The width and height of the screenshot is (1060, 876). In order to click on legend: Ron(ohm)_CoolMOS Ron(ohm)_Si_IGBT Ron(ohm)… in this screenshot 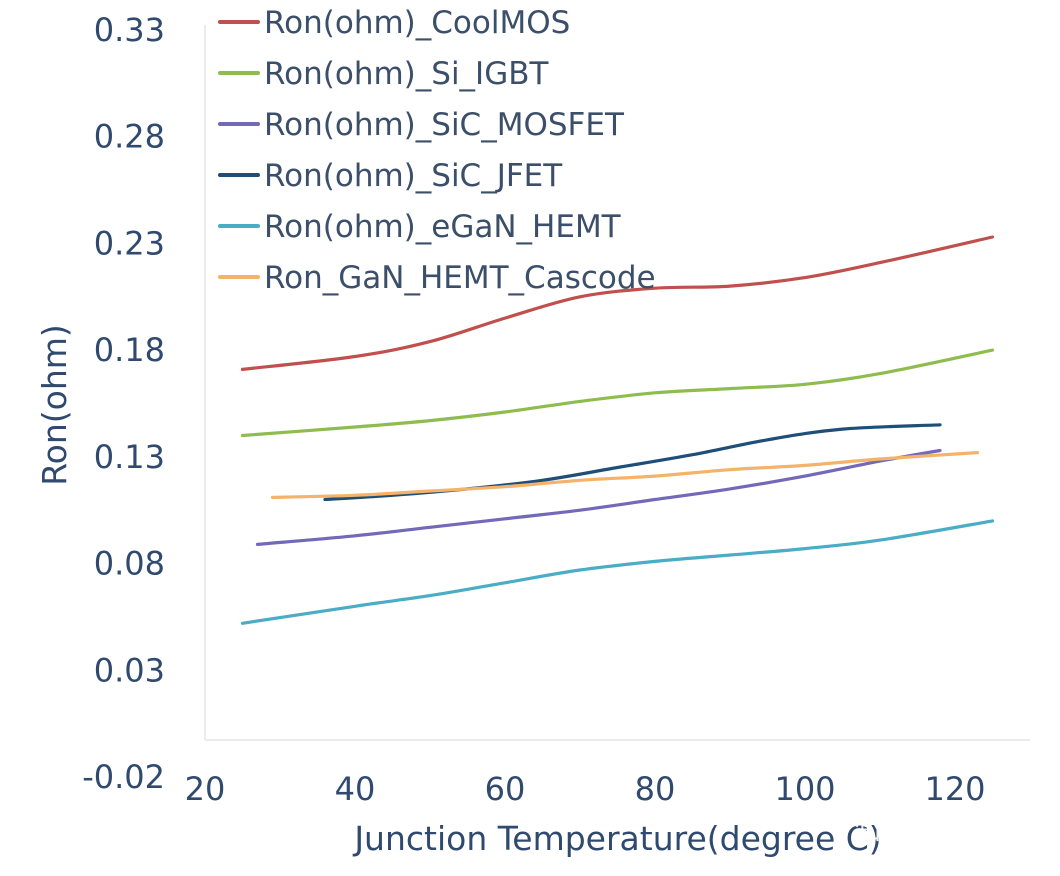, I will do `click(437, 150)`.